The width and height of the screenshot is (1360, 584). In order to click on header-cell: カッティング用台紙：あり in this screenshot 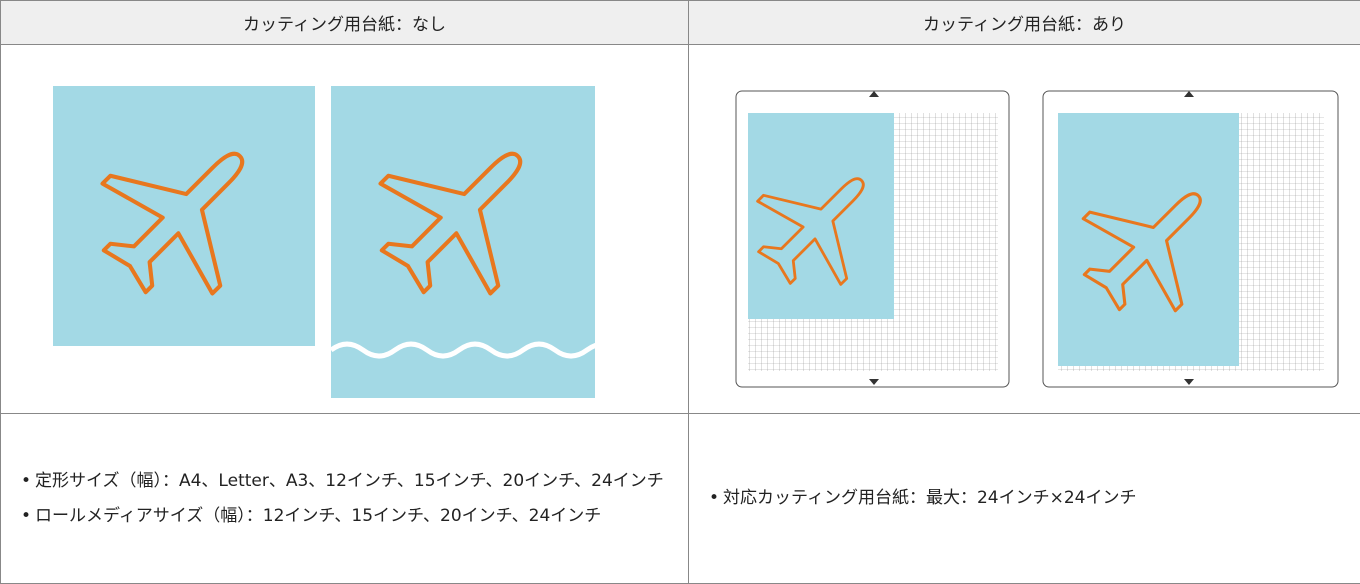, I will do `click(1024, 22)`.